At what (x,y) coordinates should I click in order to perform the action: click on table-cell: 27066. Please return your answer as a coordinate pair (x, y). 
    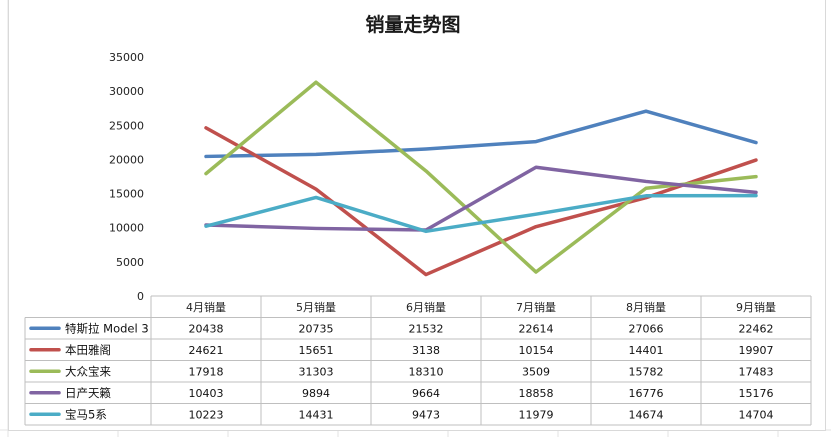
    Looking at the image, I should click on (646, 328).